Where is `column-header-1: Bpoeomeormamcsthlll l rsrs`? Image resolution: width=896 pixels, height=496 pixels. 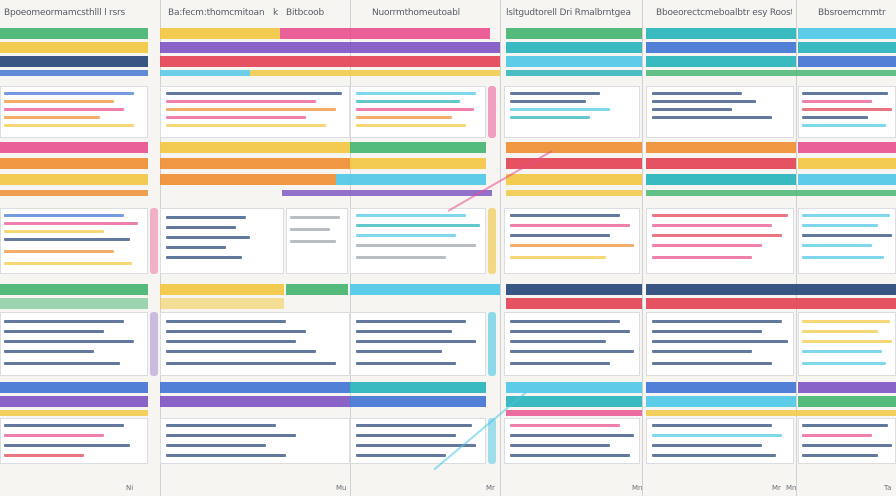
column-header-1: Bpoeomeormamcsthlll l rsrs is located at coordinates (65, 13).